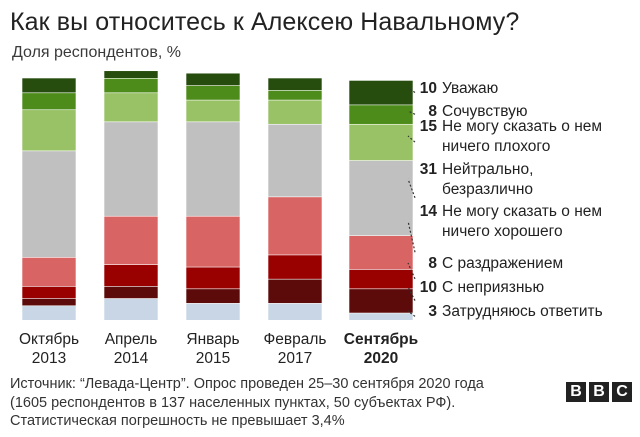  What do you see at coordinates (487, 189) in the screenshot?
I see `legend-label: безразлично` at bounding box center [487, 189].